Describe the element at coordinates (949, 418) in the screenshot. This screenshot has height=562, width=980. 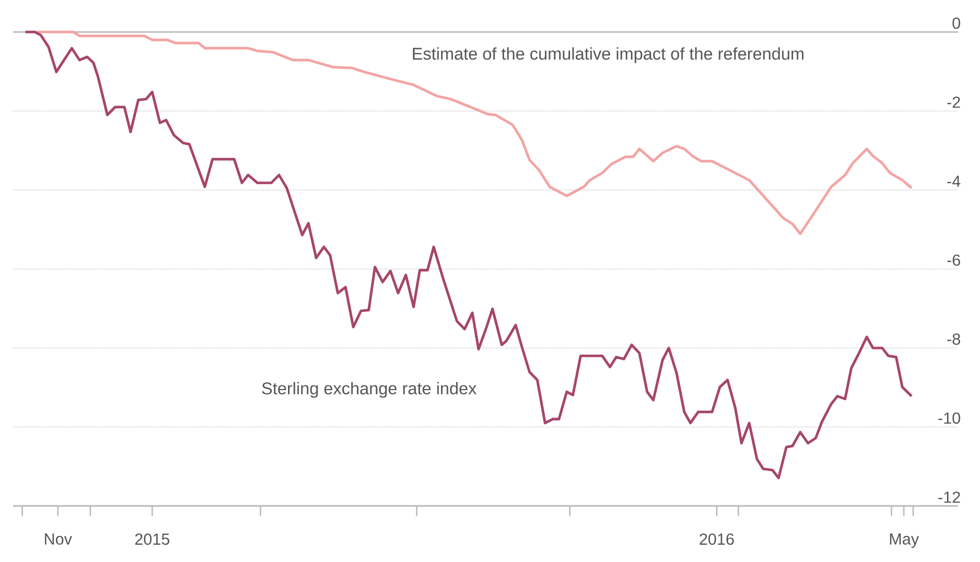
I see `y-tick-label: -10` at that location.